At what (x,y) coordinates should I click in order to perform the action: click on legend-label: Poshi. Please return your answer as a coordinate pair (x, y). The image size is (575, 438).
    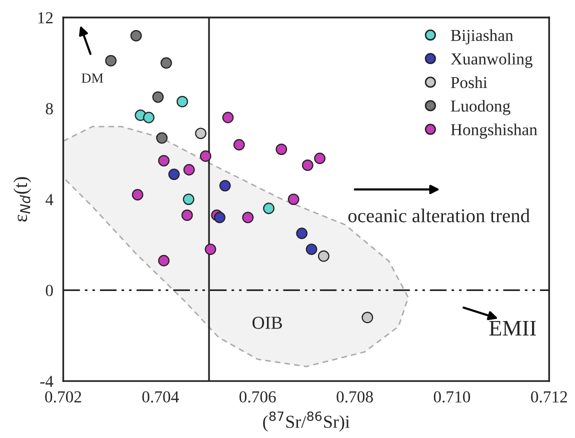
    Looking at the image, I should click on (469, 82).